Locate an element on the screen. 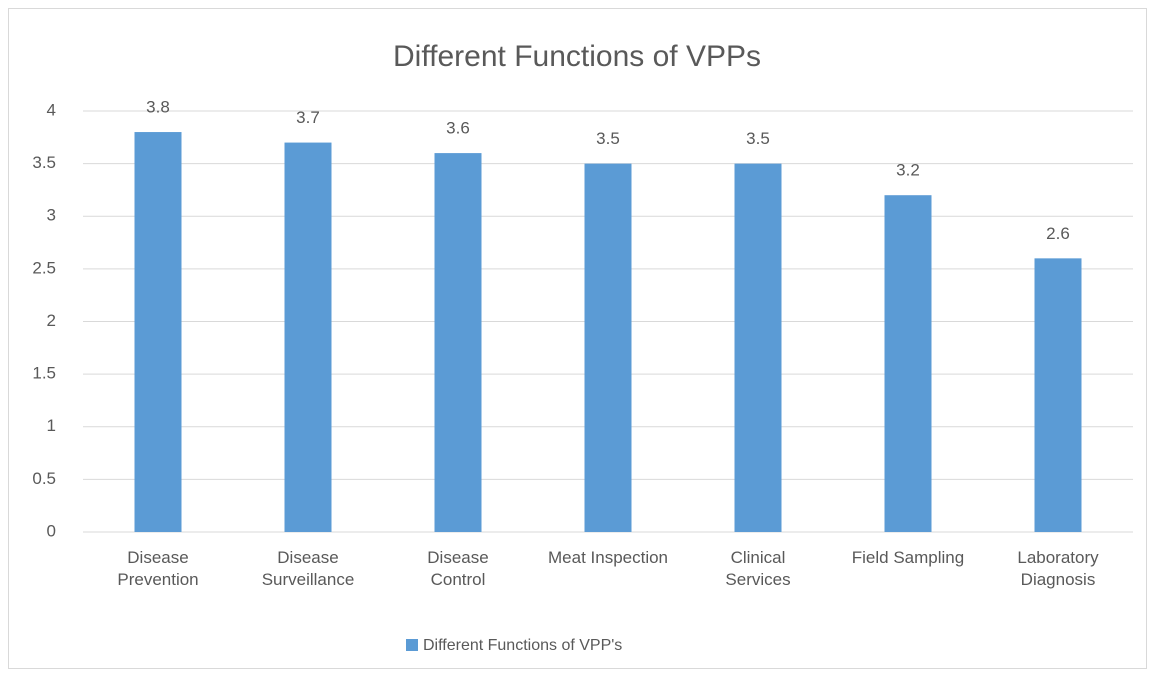 The width and height of the screenshot is (1155, 677). data-label: 3.2 is located at coordinates (908, 170).